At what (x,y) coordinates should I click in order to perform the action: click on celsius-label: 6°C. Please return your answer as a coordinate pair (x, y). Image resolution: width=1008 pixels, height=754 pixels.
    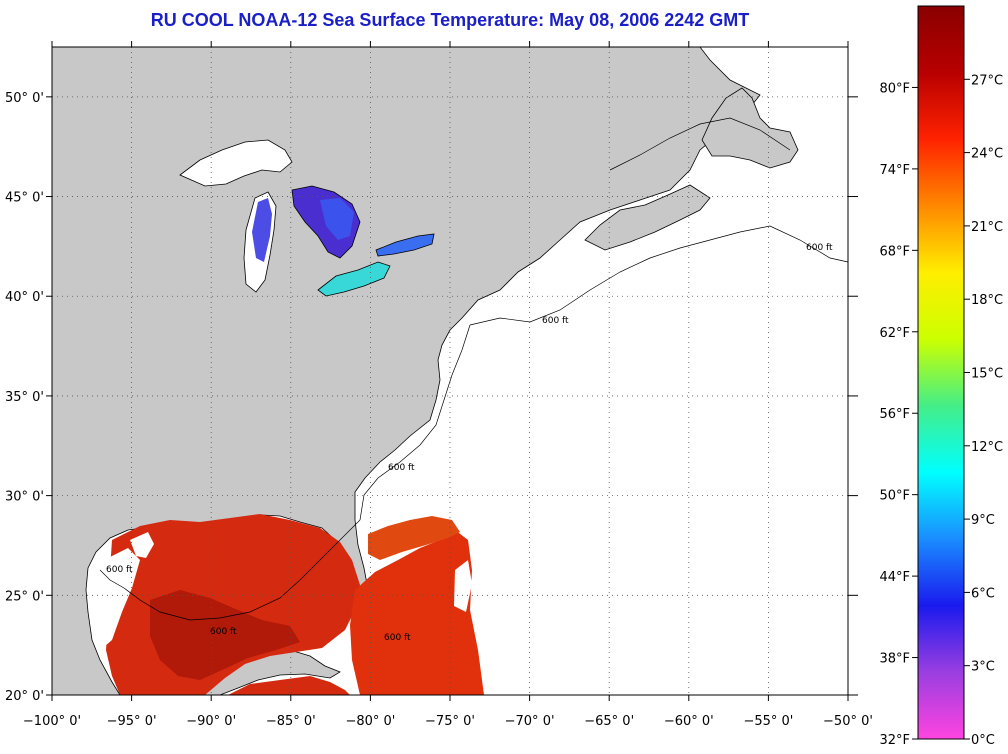
    Looking at the image, I should click on (983, 593).